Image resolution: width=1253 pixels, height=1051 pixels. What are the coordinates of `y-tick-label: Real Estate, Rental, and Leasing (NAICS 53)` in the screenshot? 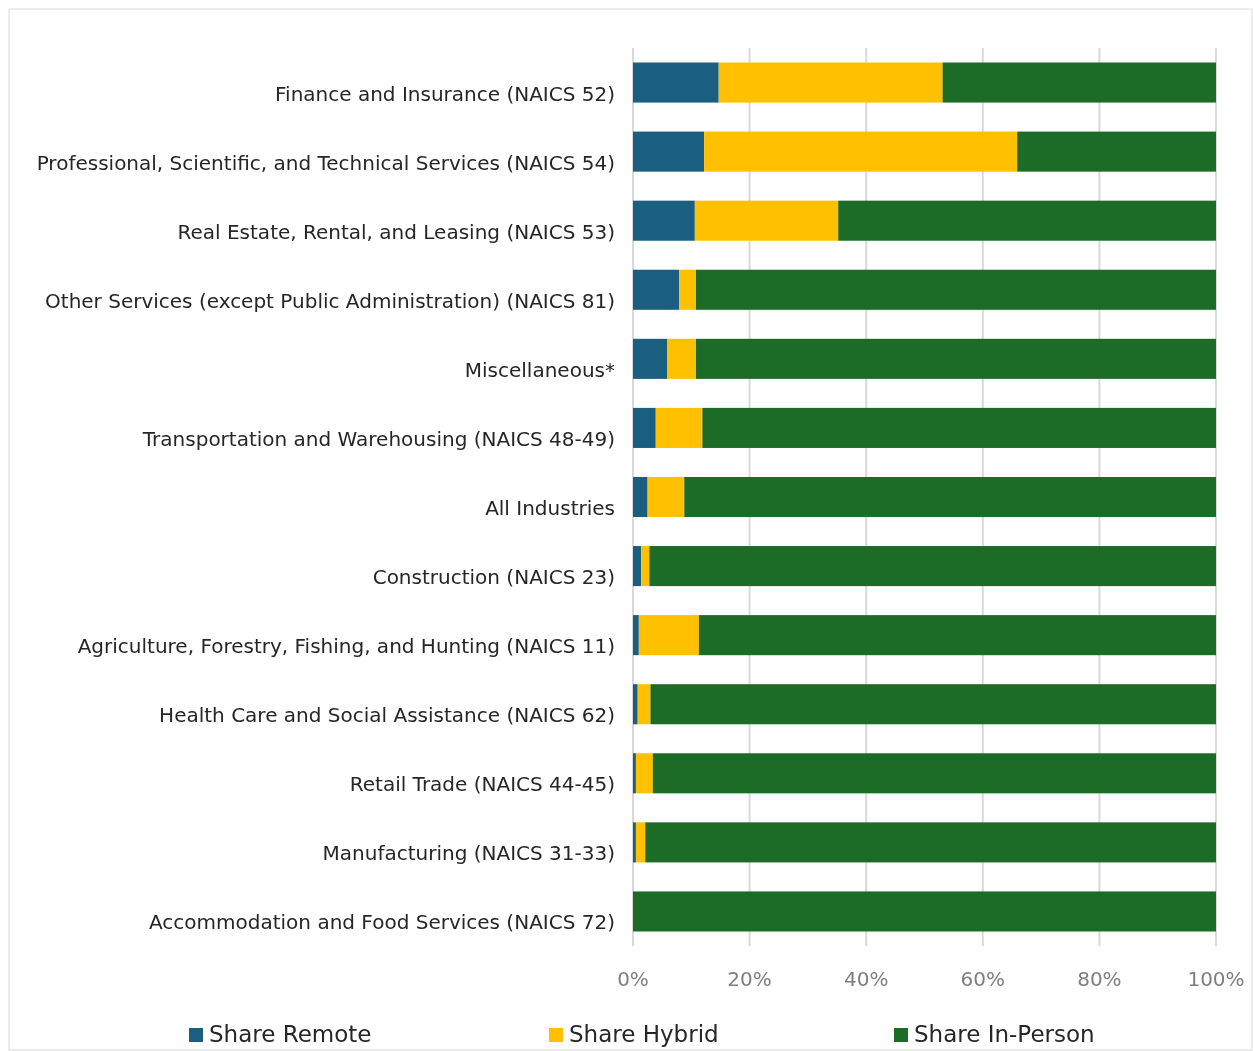 It's located at (396, 231).